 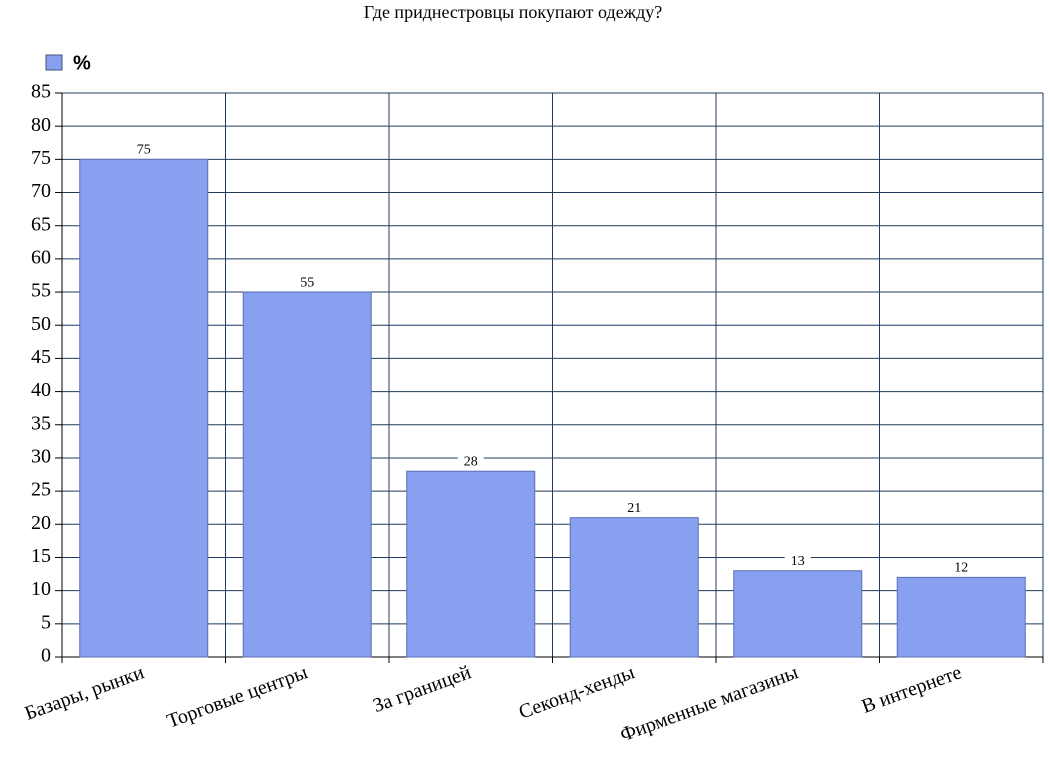 What do you see at coordinates (41, 589) in the screenshot?
I see `y-tick-label: 10` at bounding box center [41, 589].